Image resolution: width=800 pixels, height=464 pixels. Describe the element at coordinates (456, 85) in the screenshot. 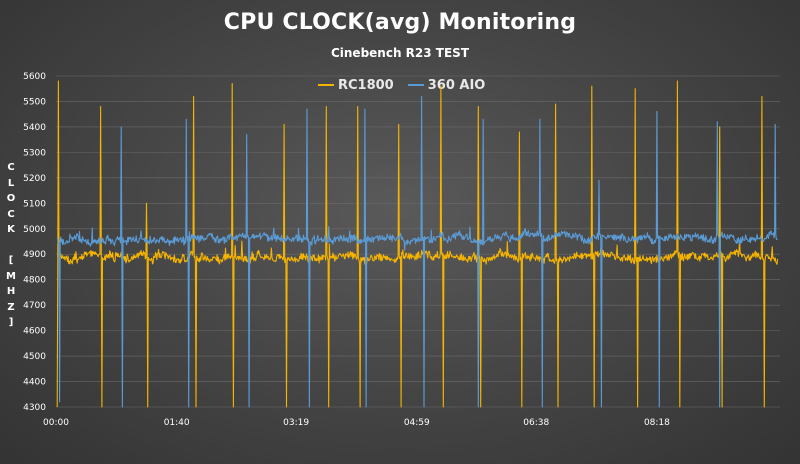

I see `legend-label-360-aio: 360 AIO` at that location.